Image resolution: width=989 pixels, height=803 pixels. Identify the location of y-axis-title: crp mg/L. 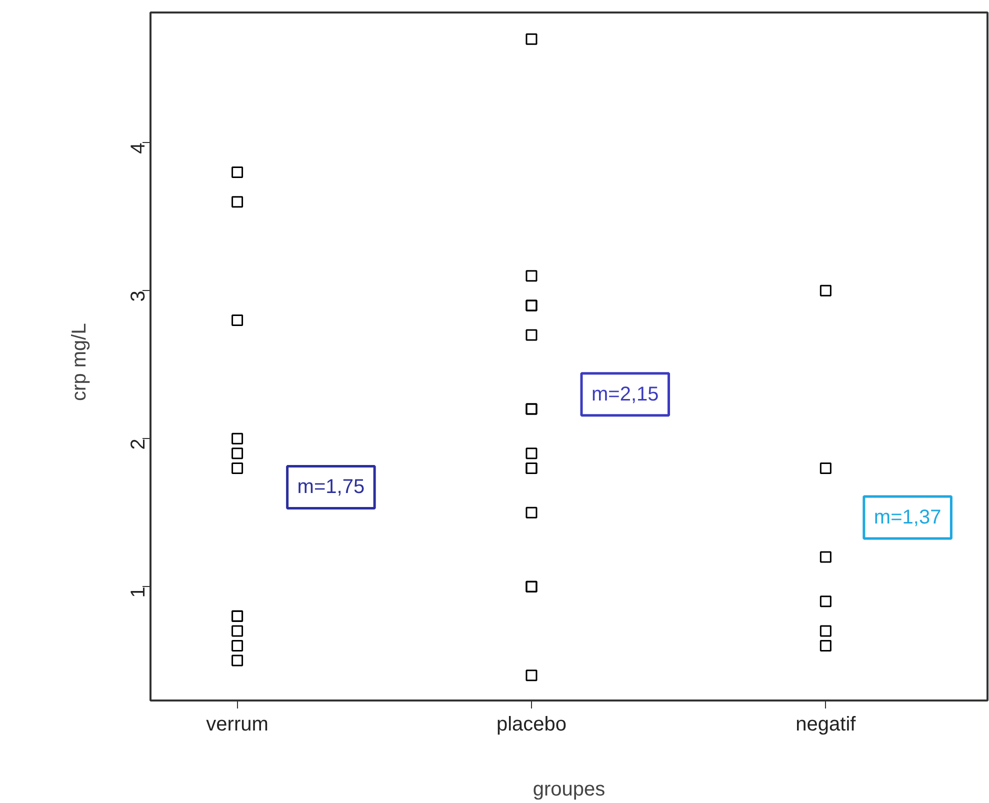
(79, 362).